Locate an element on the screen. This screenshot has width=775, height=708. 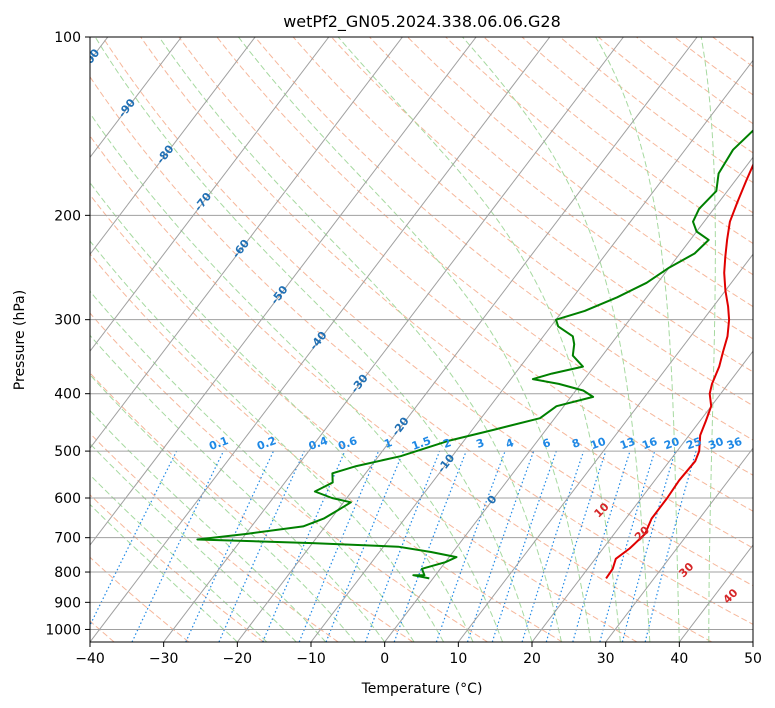
x-tick-label: 30 is located at coordinates (606, 659).